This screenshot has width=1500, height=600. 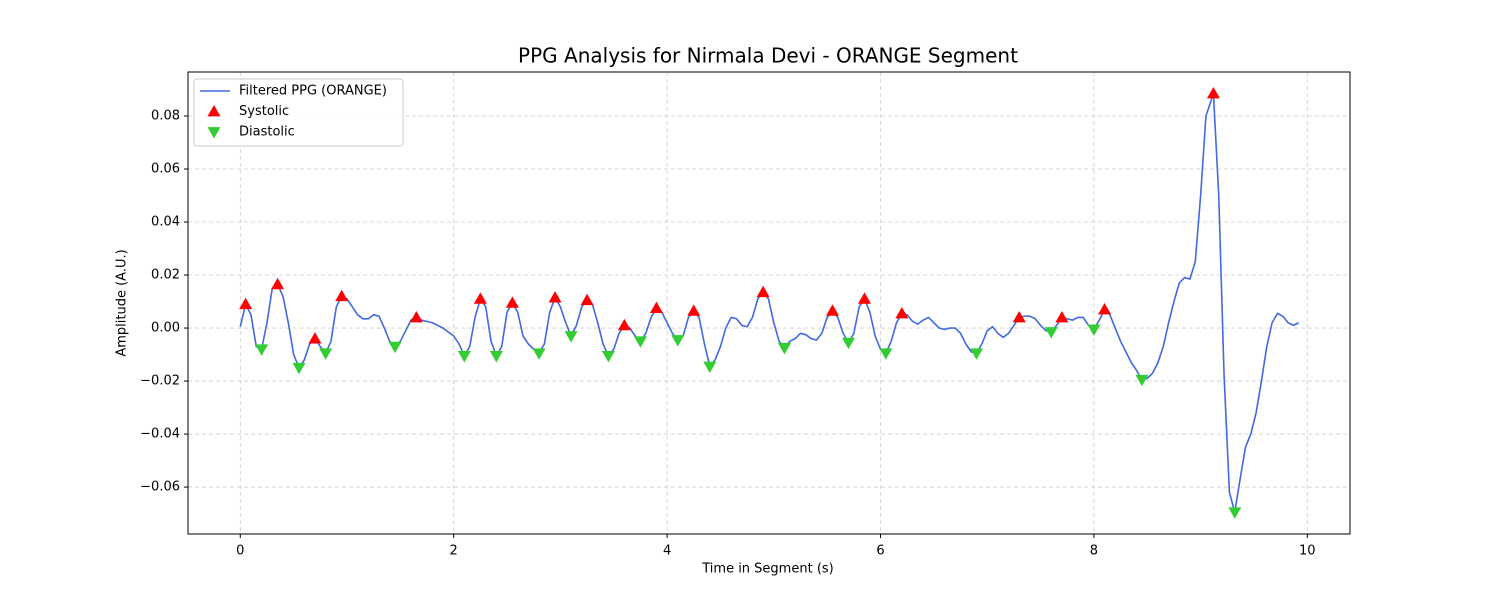 I want to click on x-tick-label: 2, so click(x=454, y=551).